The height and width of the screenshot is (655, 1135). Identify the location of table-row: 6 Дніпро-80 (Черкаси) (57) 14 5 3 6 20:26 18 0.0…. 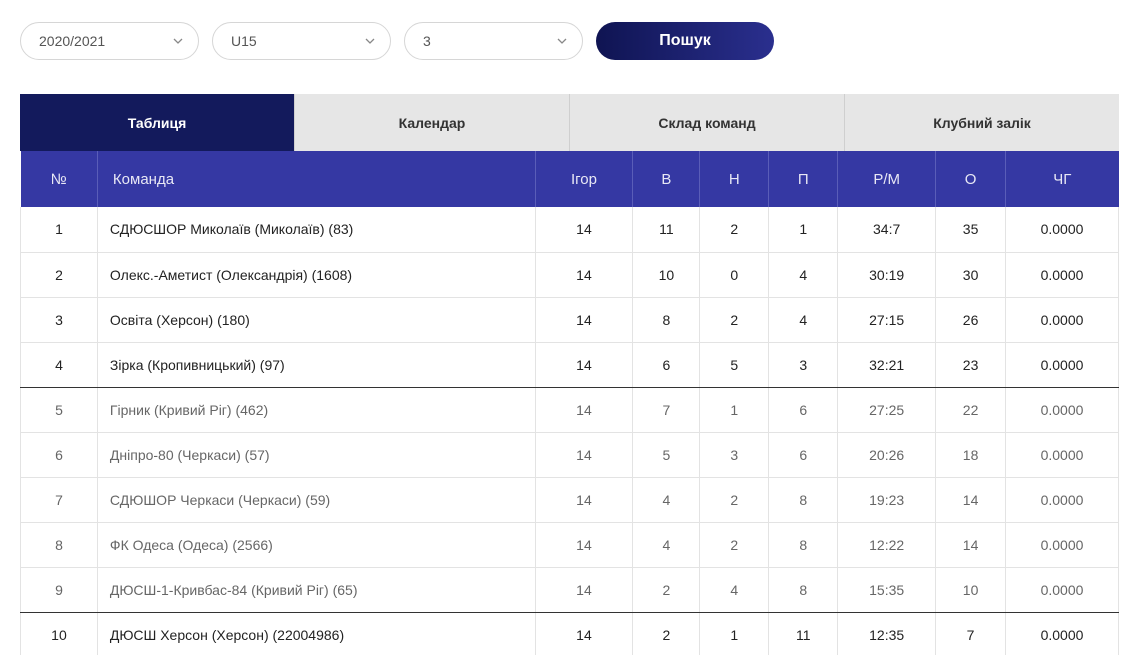
(569, 455).